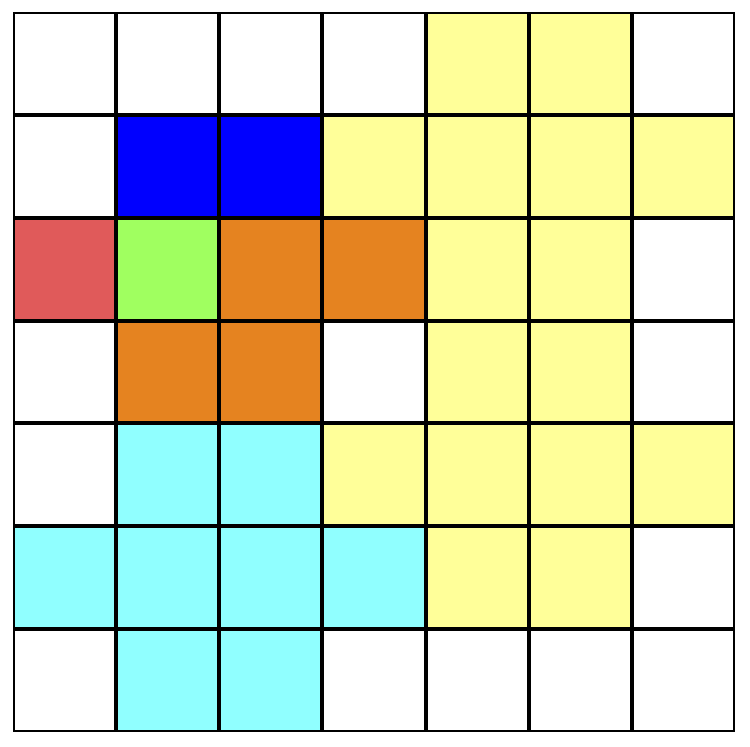 This screenshot has width=750, height=747. What do you see at coordinates (374, 578) in the screenshot?
I see `cell-cyan-r5-c3` at bounding box center [374, 578].